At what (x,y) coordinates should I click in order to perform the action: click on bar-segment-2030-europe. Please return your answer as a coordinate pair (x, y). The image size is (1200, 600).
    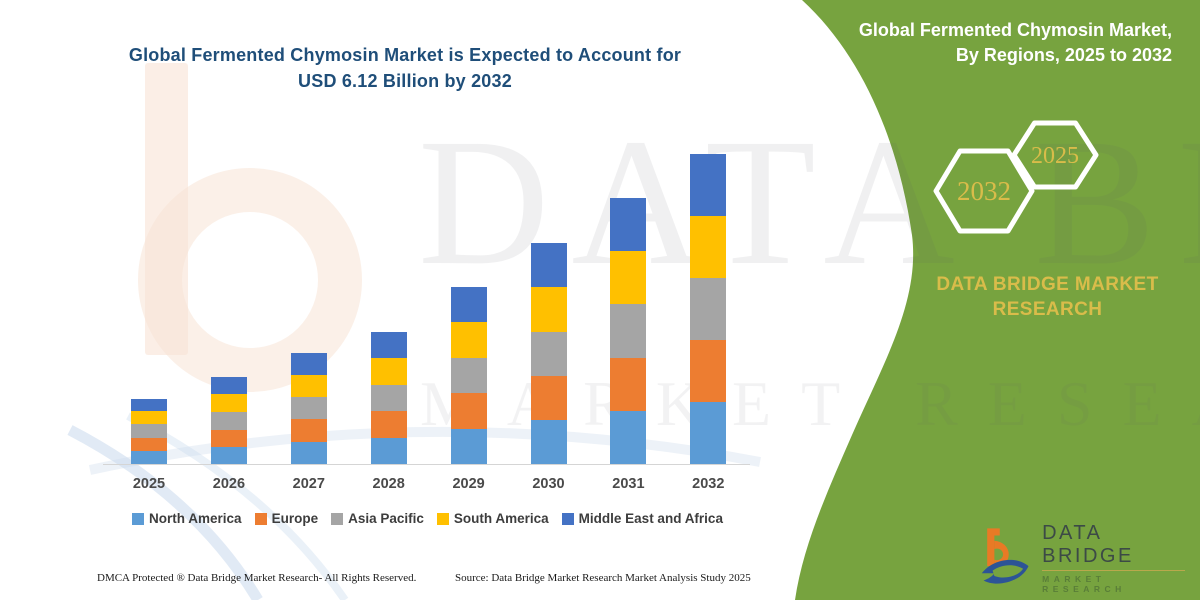
    Looking at the image, I should click on (548, 397).